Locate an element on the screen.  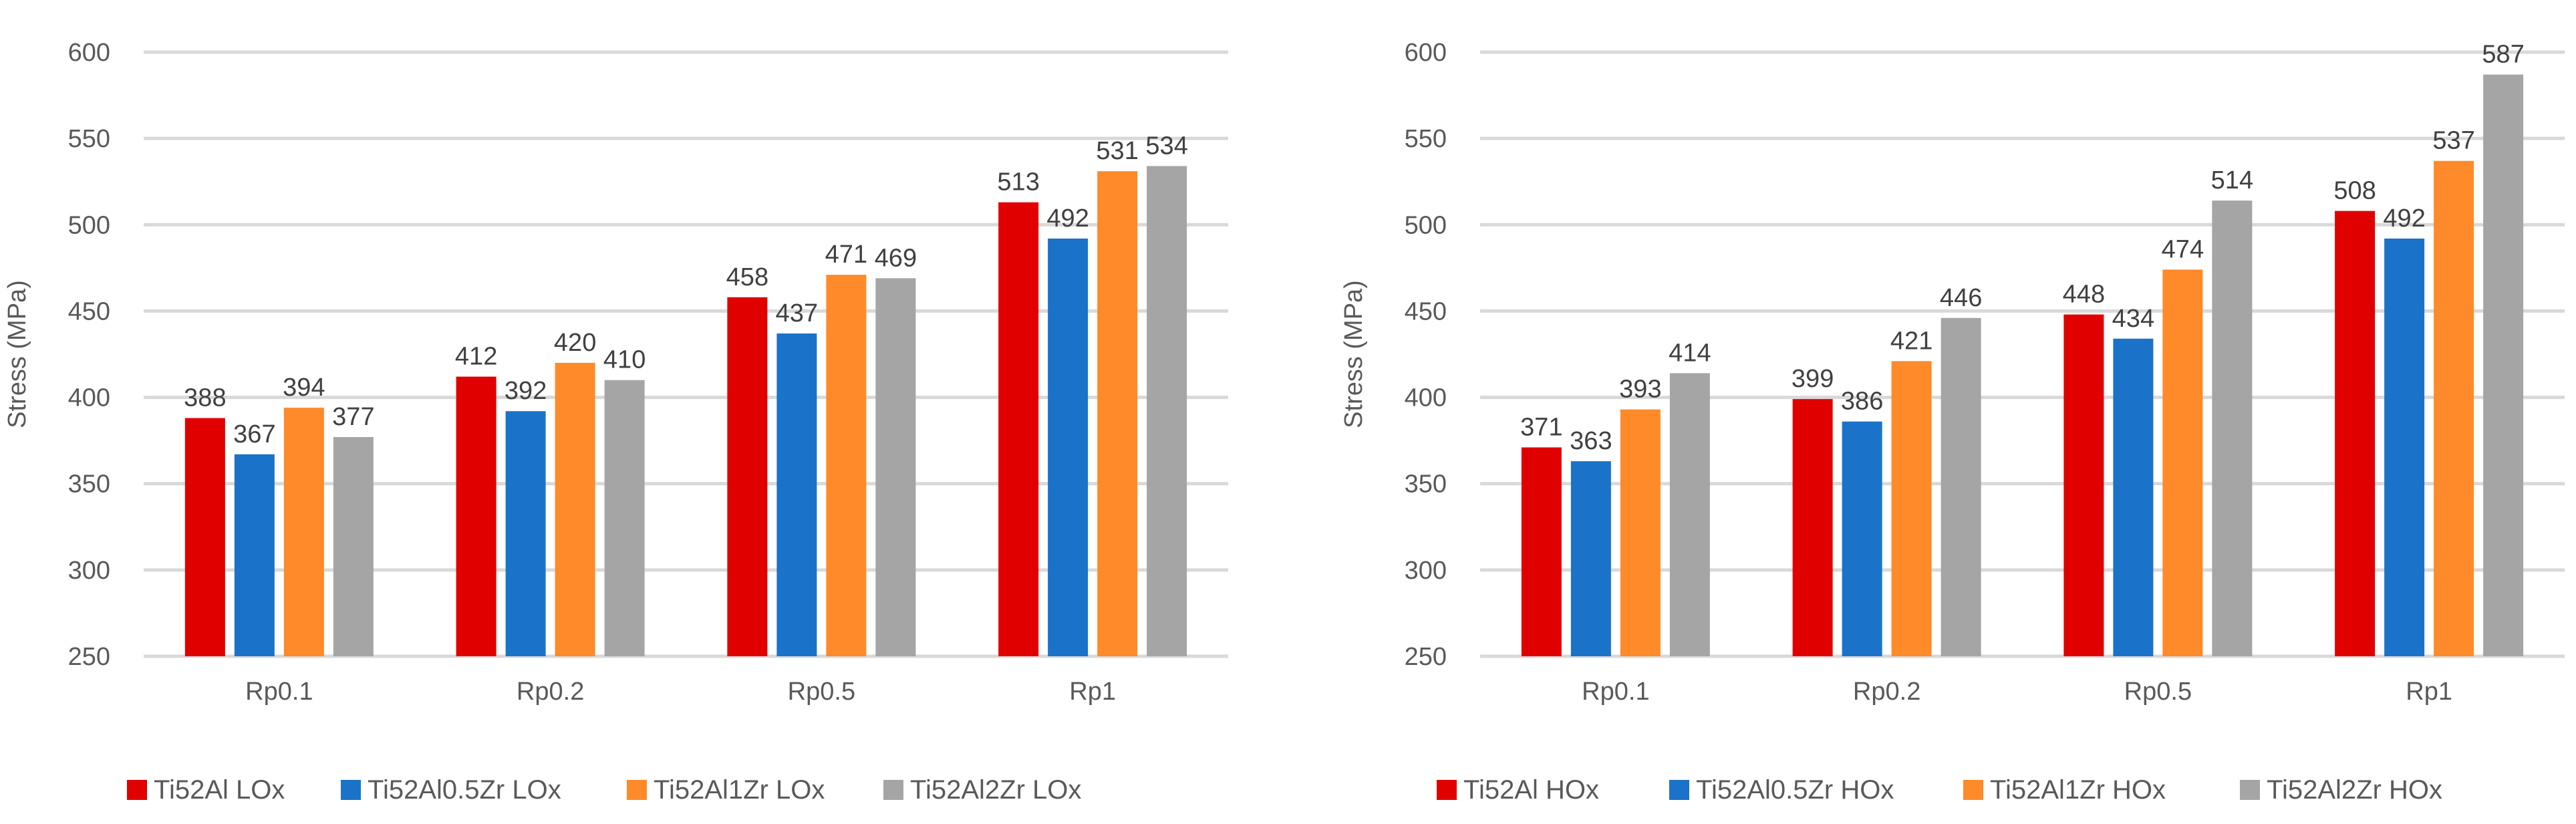
legend-label: Ti52Al1Zr HOx is located at coordinates (2078, 790).